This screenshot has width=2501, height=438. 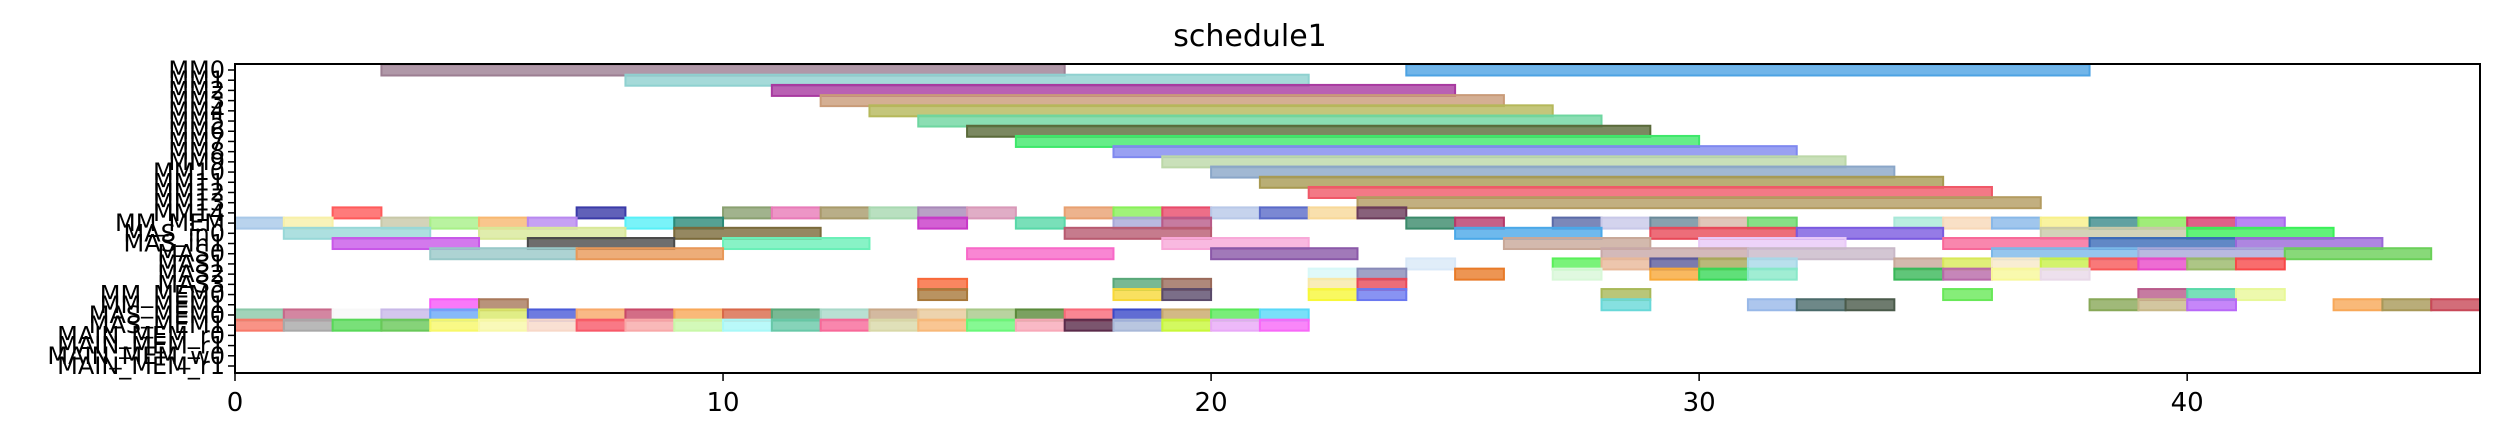 I want to click on y-tick-label: MAS_in0, so click(x=174, y=233).